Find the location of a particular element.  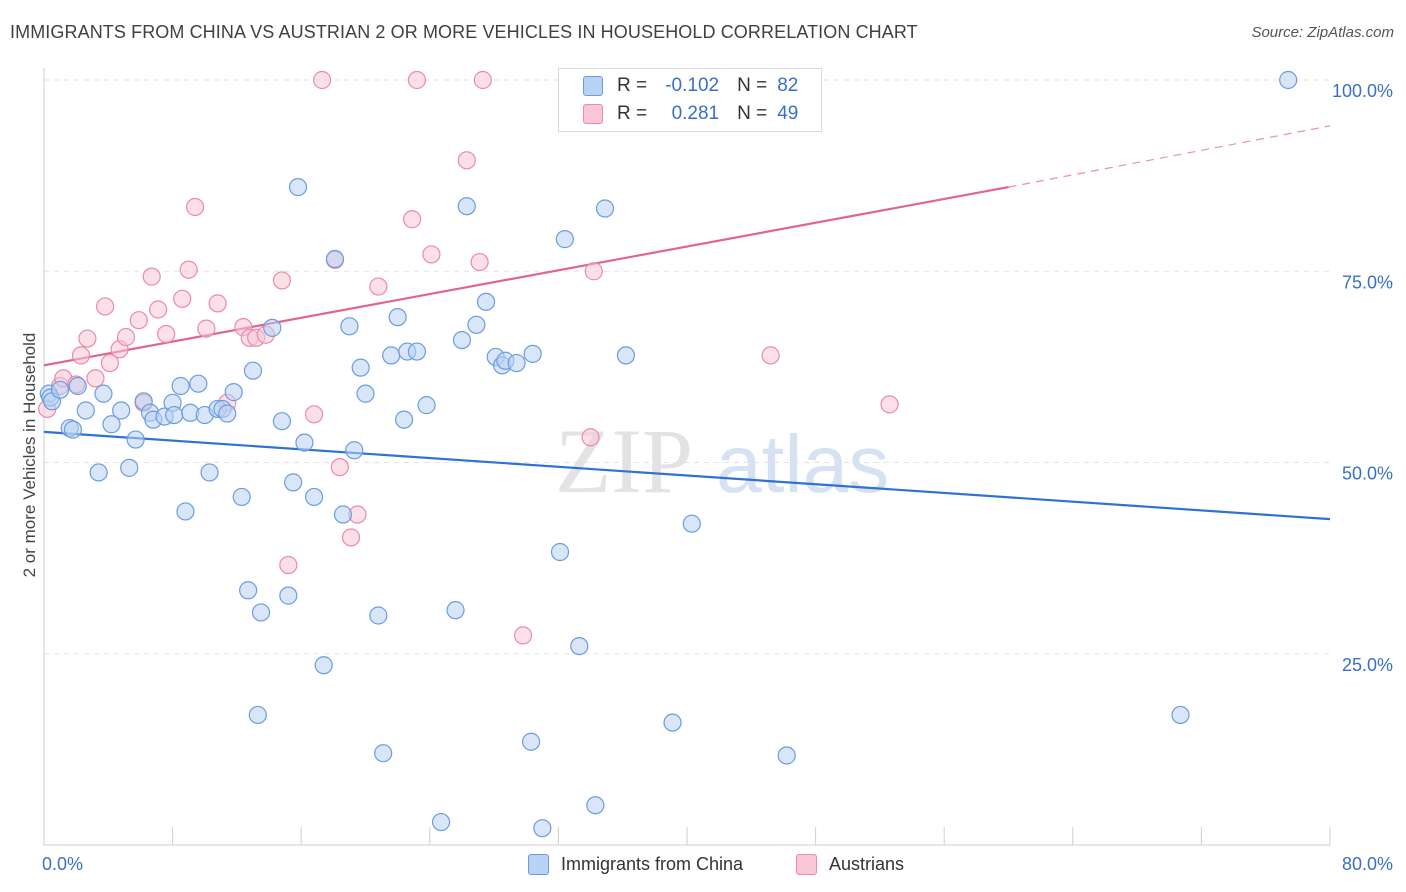

legend-item-china: Immigrants from China is located at coordinates (635, 864).